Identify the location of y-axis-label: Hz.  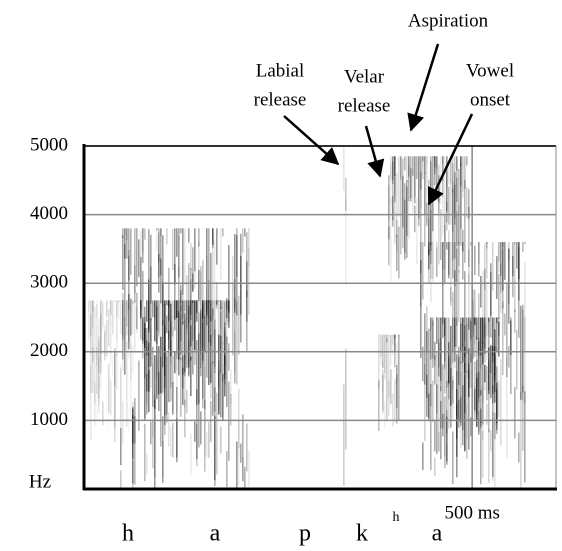
(40, 481).